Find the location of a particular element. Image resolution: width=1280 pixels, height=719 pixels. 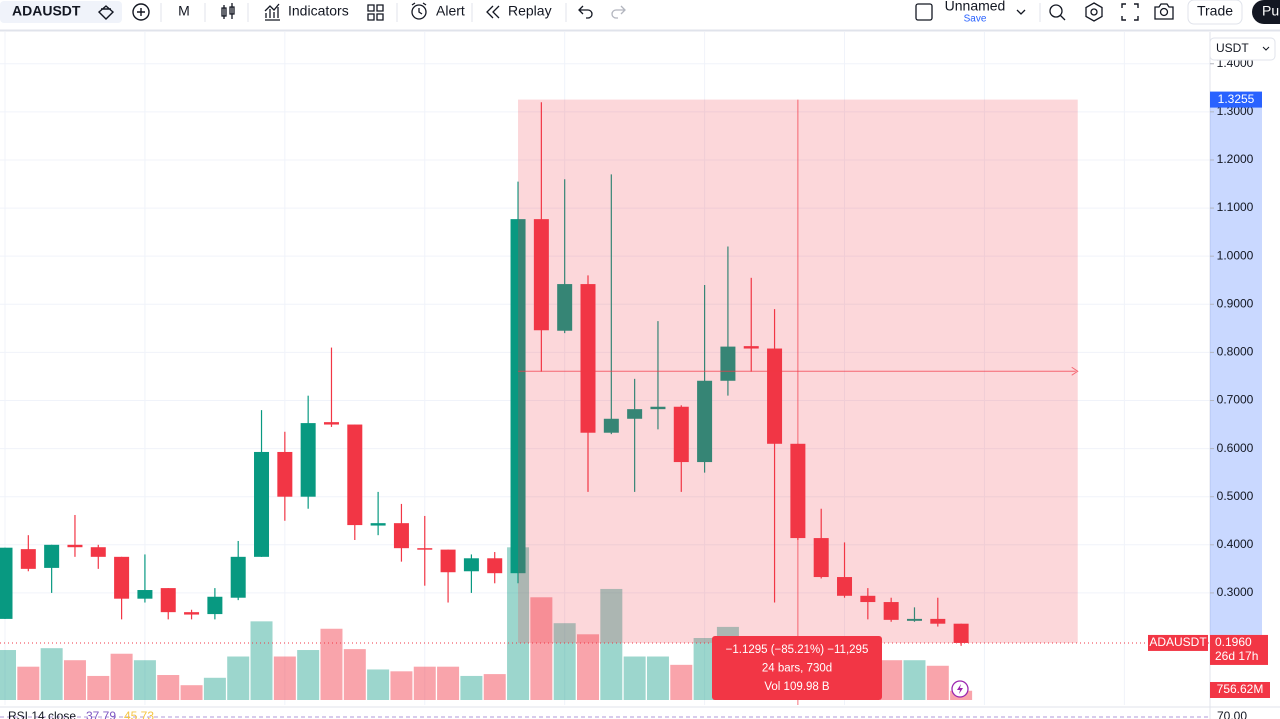

chart-type-icon is located at coordinates (228, 11).